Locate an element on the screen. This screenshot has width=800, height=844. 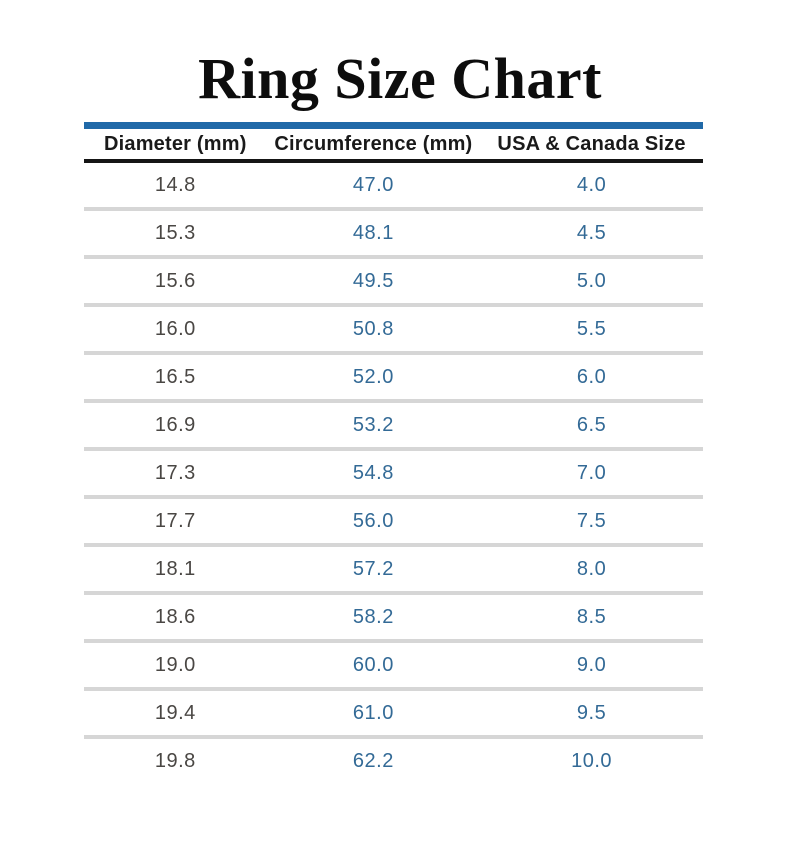
cell-circumference: 60.0 is located at coordinates (373, 664).